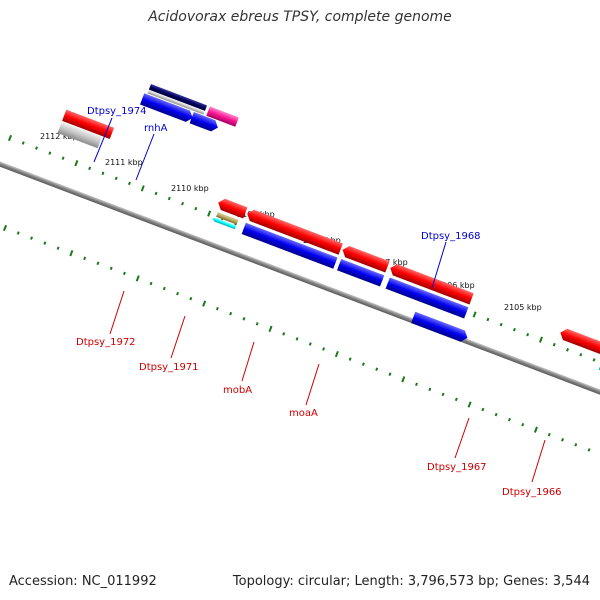 The height and width of the screenshot is (600, 600). I want to click on gene-mob-a, so click(360, 272).